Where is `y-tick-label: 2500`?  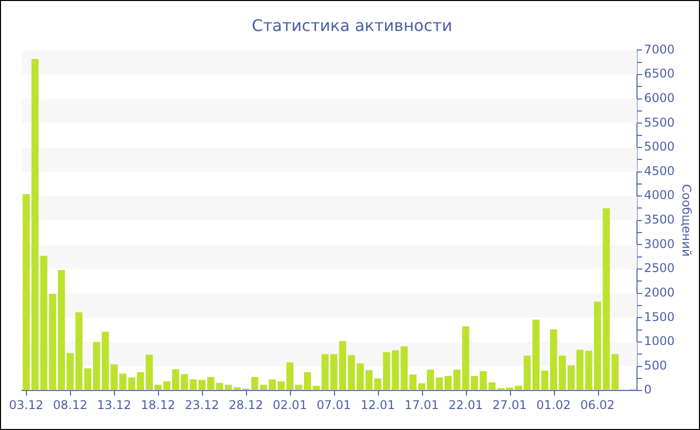
y-tick-label: 2500 is located at coordinates (659, 268).